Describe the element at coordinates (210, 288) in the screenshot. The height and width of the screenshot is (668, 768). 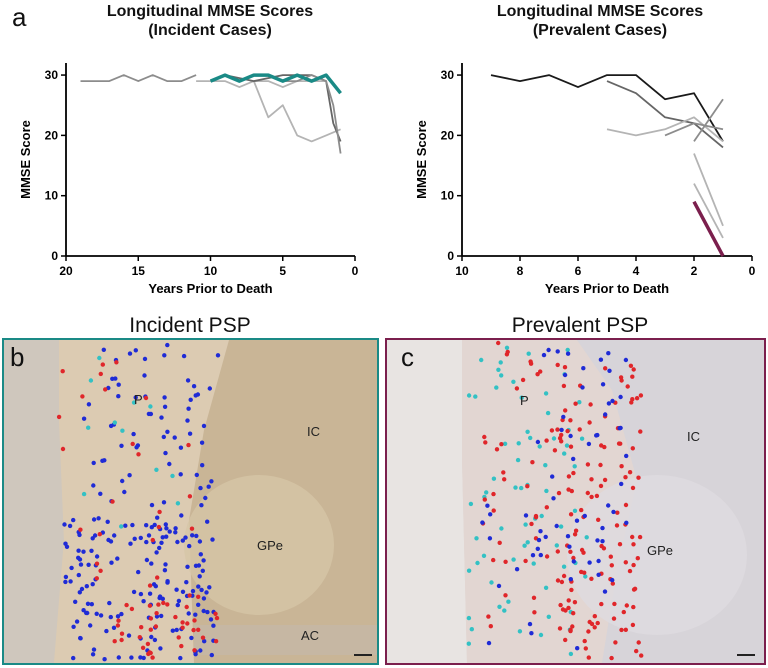
I see `x-axis-label: Years Prior to Death` at that location.